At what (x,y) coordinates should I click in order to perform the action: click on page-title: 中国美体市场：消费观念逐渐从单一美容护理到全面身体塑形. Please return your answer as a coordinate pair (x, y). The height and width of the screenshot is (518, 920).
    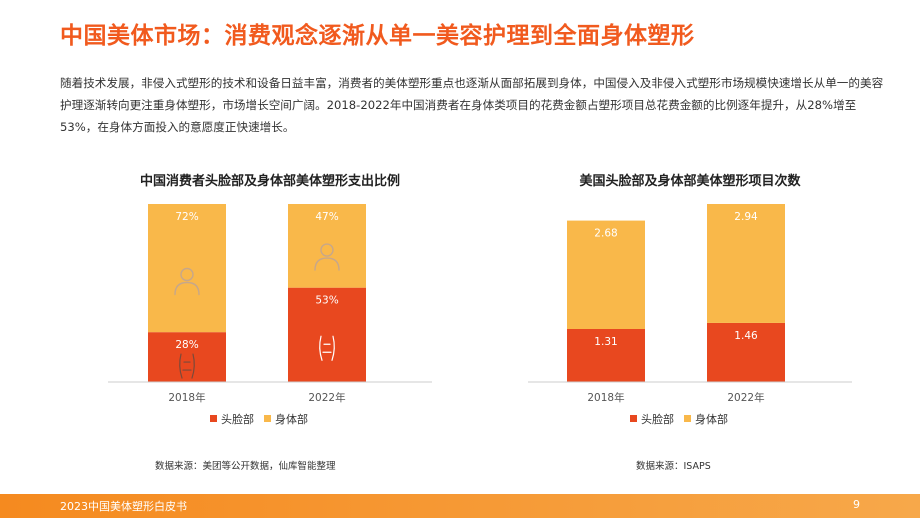
    Looking at the image, I should click on (377, 36).